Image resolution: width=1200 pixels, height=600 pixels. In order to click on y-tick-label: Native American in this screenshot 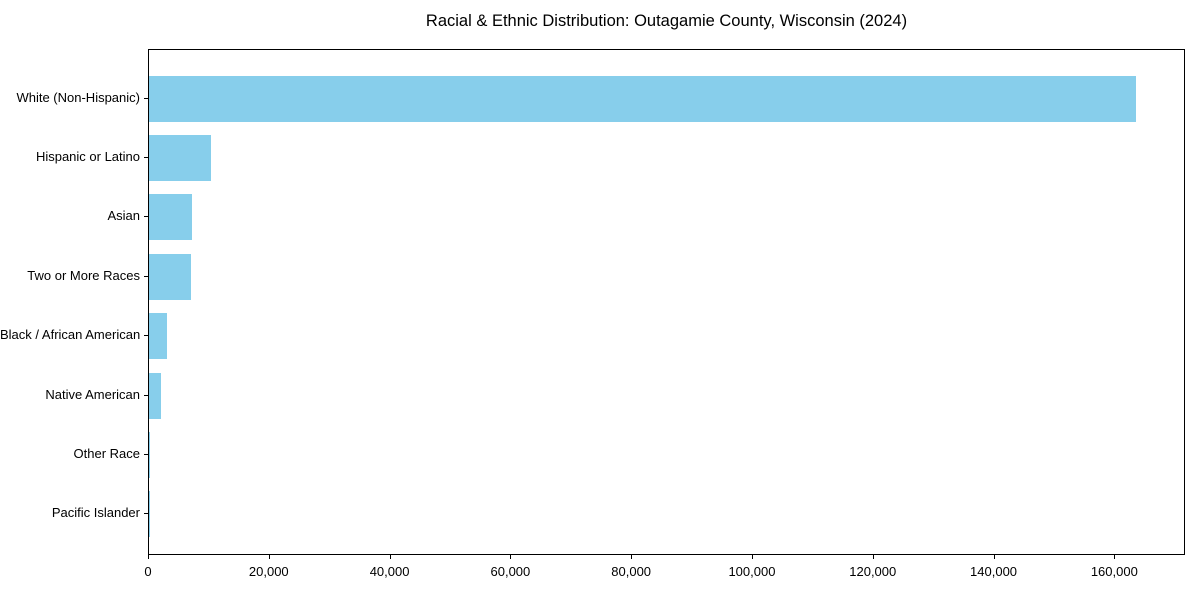, I will do `click(92, 394)`.